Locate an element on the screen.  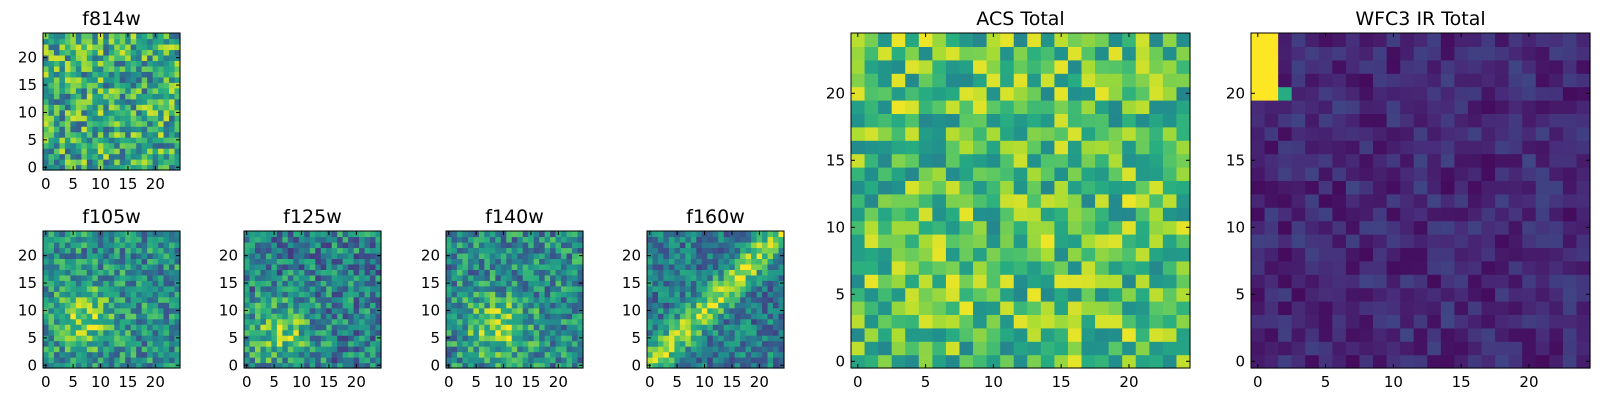
y-tick-label: 5 is located at coordinates (32, 140).